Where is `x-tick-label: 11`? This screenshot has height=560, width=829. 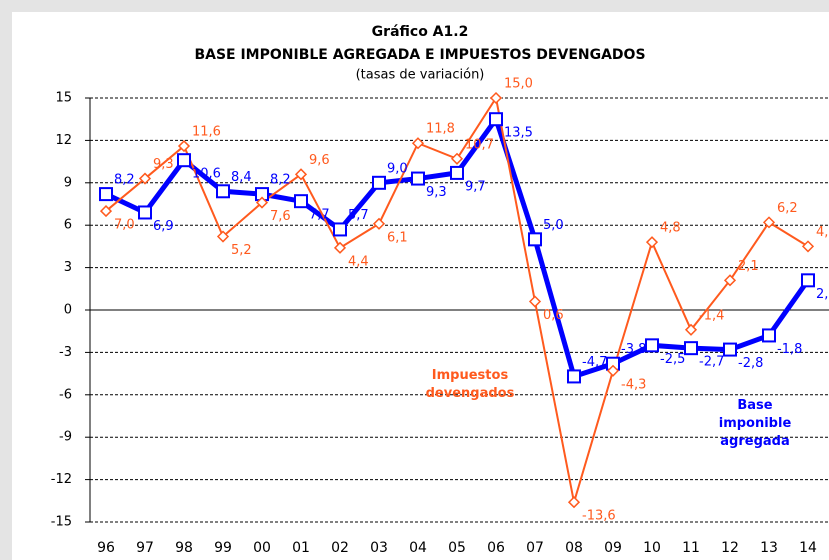
x-tick-label: 11 is located at coordinates (691, 548).